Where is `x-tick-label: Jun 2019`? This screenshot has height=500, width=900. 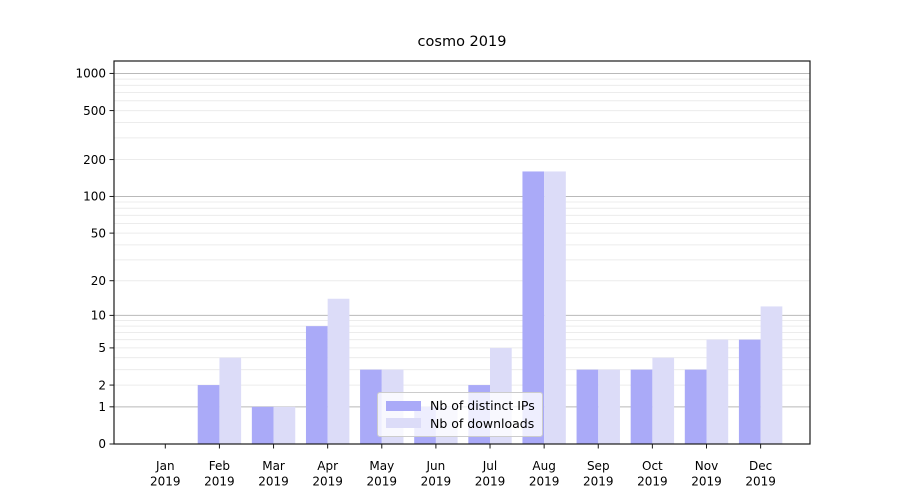 x-tick-label: Jun 2019 is located at coordinates (436, 474).